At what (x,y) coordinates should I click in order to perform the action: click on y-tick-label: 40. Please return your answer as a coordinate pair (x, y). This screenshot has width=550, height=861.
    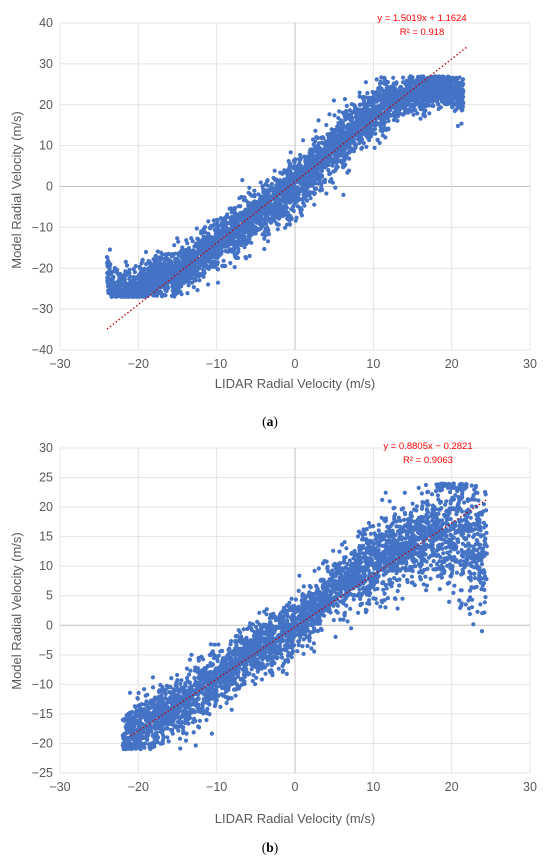
    Looking at the image, I should click on (46, 23).